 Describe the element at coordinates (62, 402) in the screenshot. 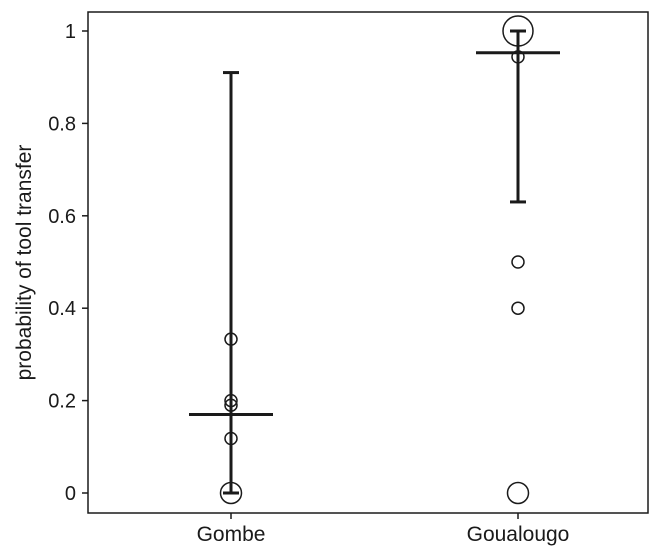

I see `y-tick-label: 0.2` at that location.